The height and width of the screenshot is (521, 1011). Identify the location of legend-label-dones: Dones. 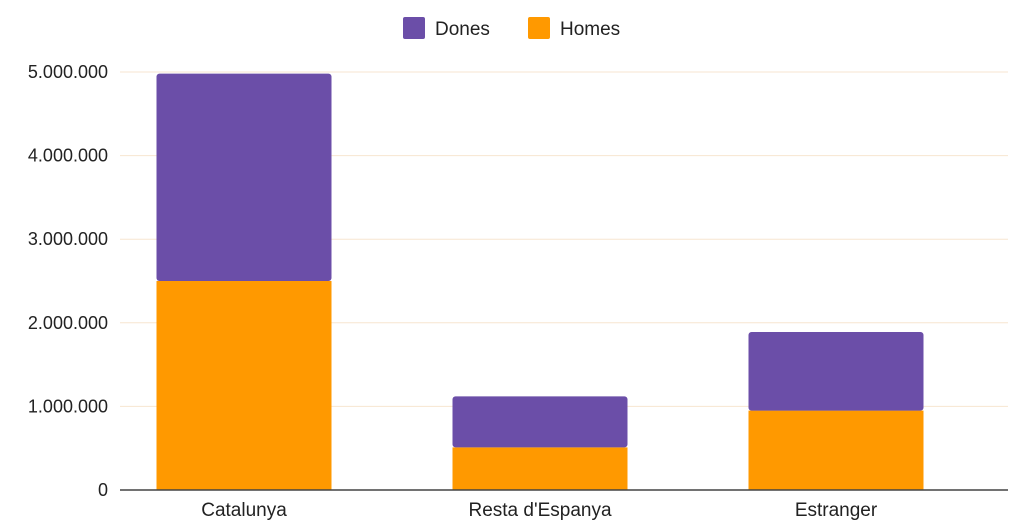
(462, 29).